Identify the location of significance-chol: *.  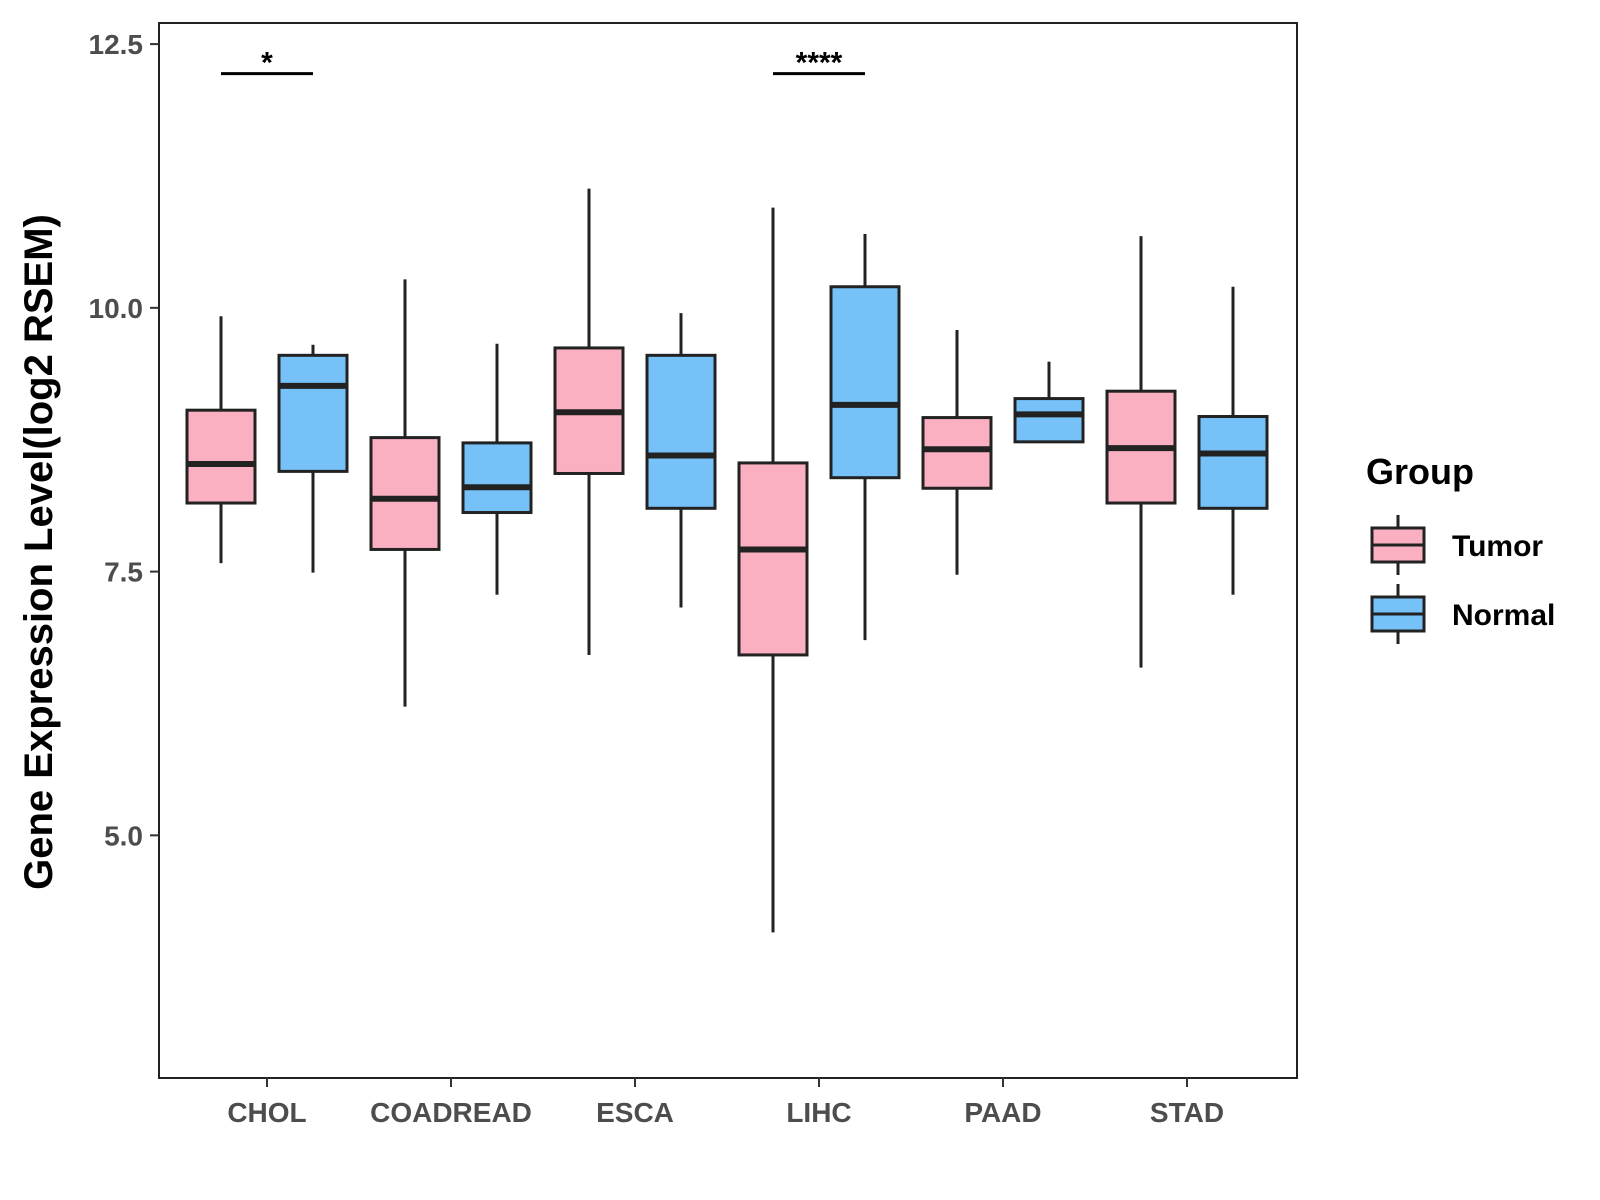
(267, 63).